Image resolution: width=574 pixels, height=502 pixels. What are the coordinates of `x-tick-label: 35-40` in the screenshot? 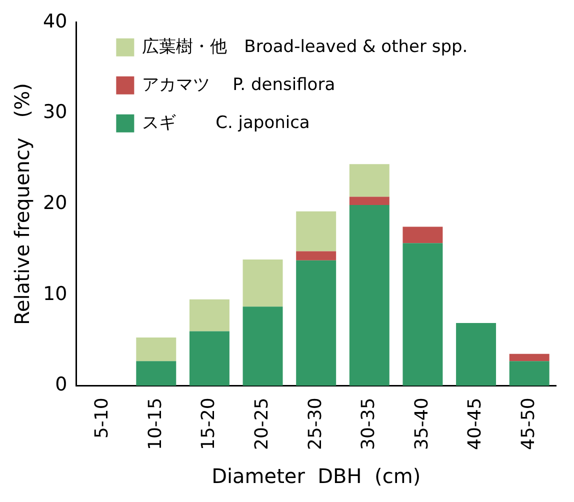 It's located at (421, 424).